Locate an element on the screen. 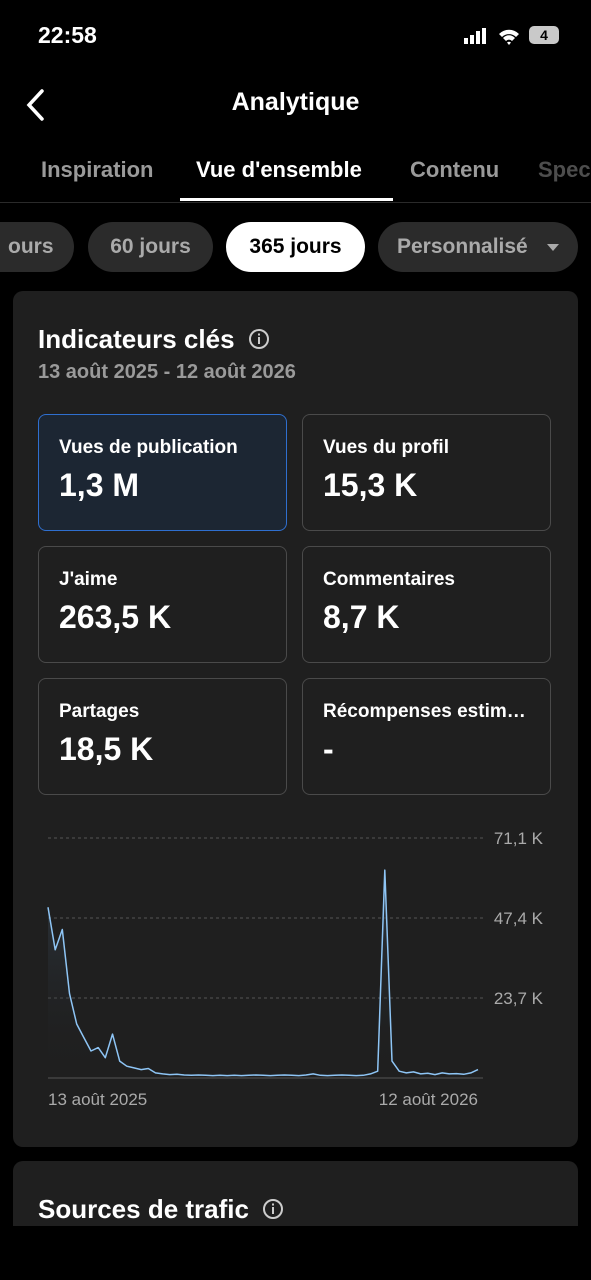  tab: Inspiration is located at coordinates (97, 169).